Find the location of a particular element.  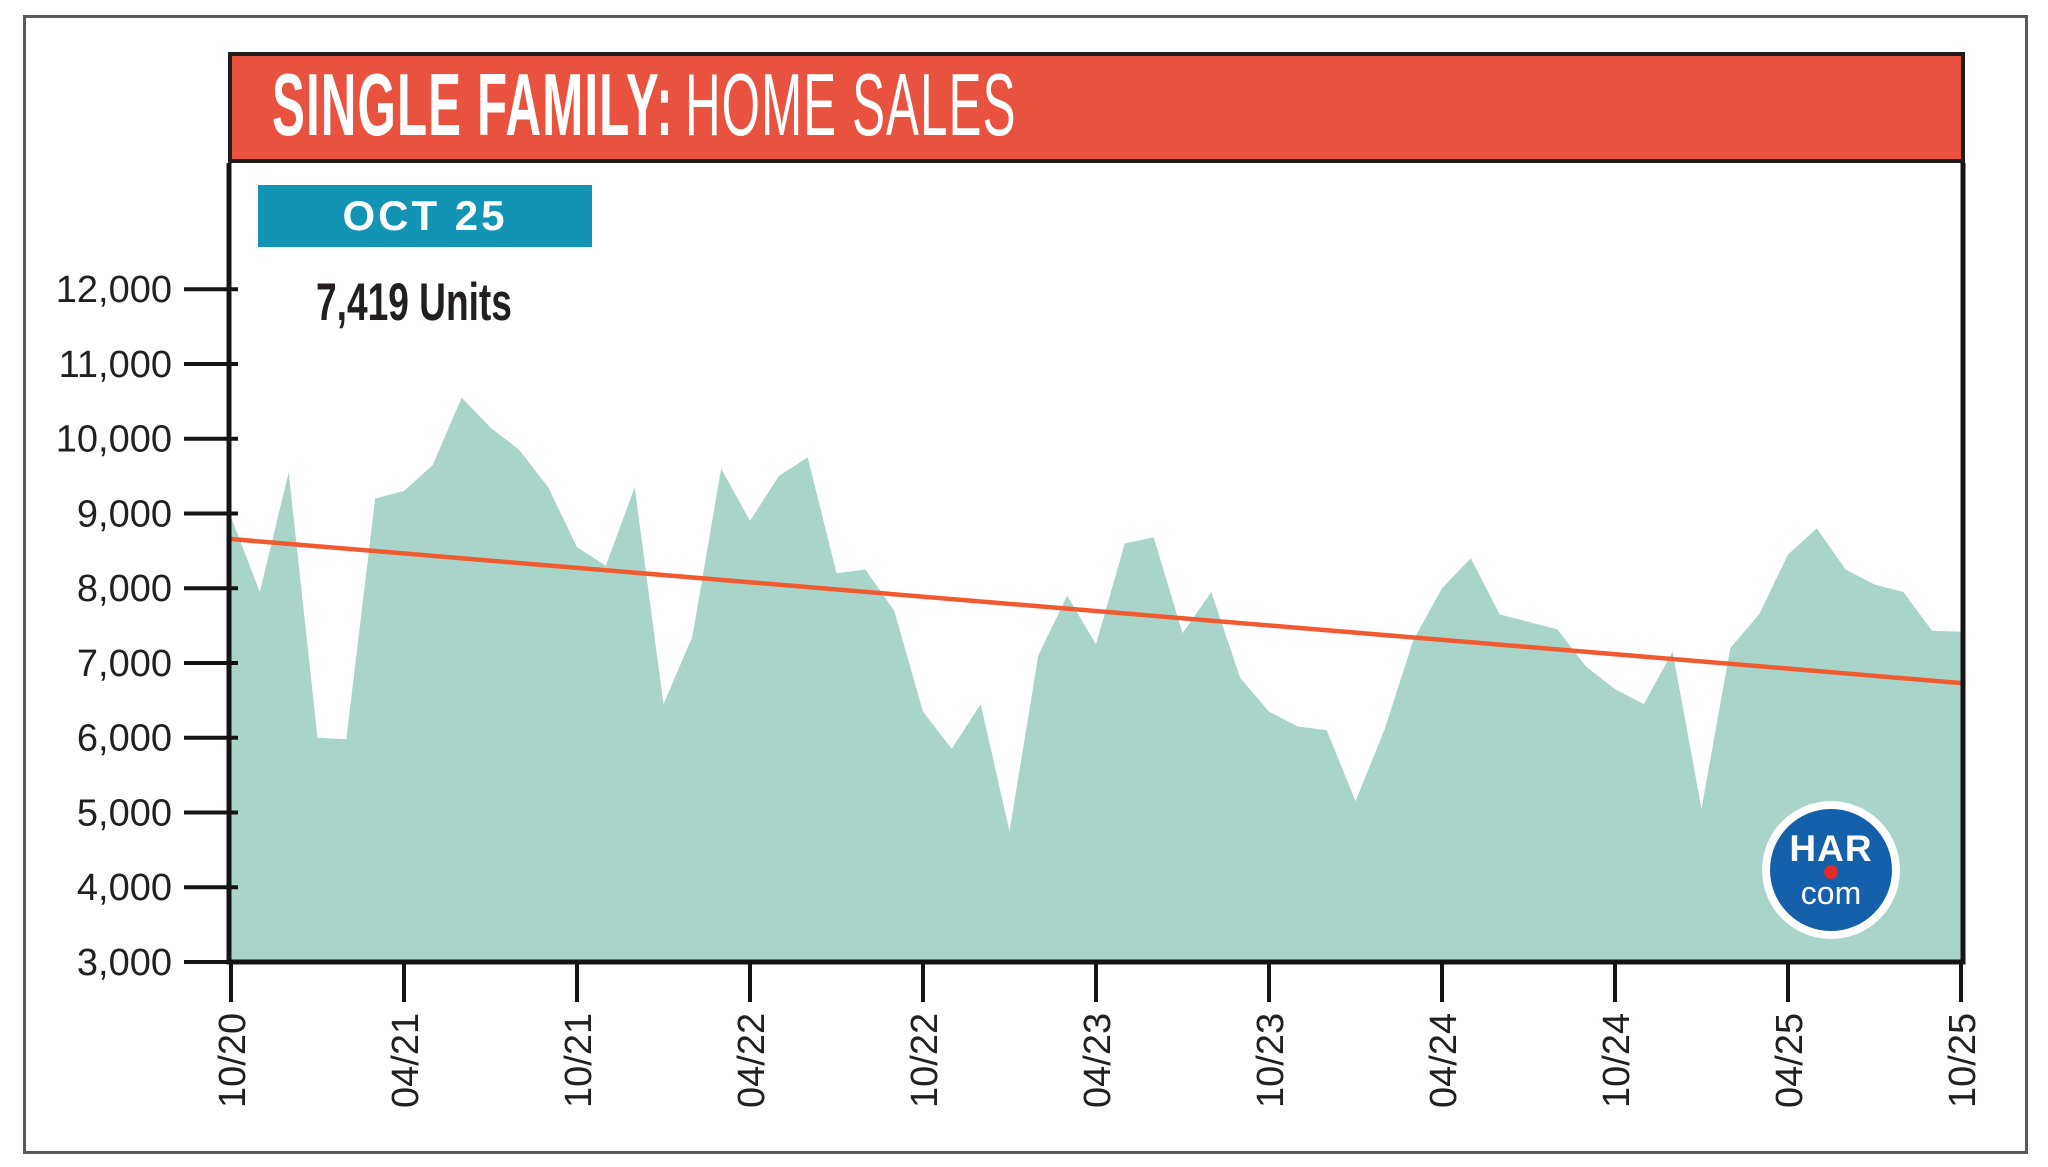

har-logo-circle: HAR com is located at coordinates (1831, 870).